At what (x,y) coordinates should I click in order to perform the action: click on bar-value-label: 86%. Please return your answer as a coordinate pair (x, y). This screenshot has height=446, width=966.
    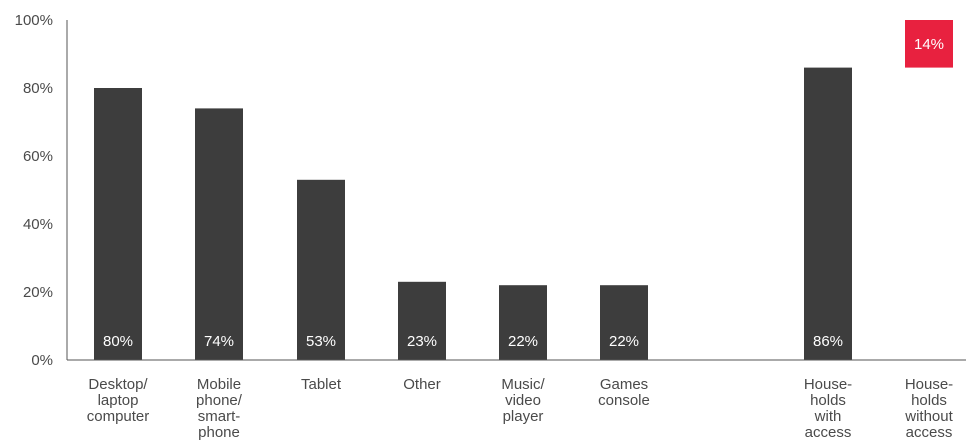
    Looking at the image, I should click on (828, 341).